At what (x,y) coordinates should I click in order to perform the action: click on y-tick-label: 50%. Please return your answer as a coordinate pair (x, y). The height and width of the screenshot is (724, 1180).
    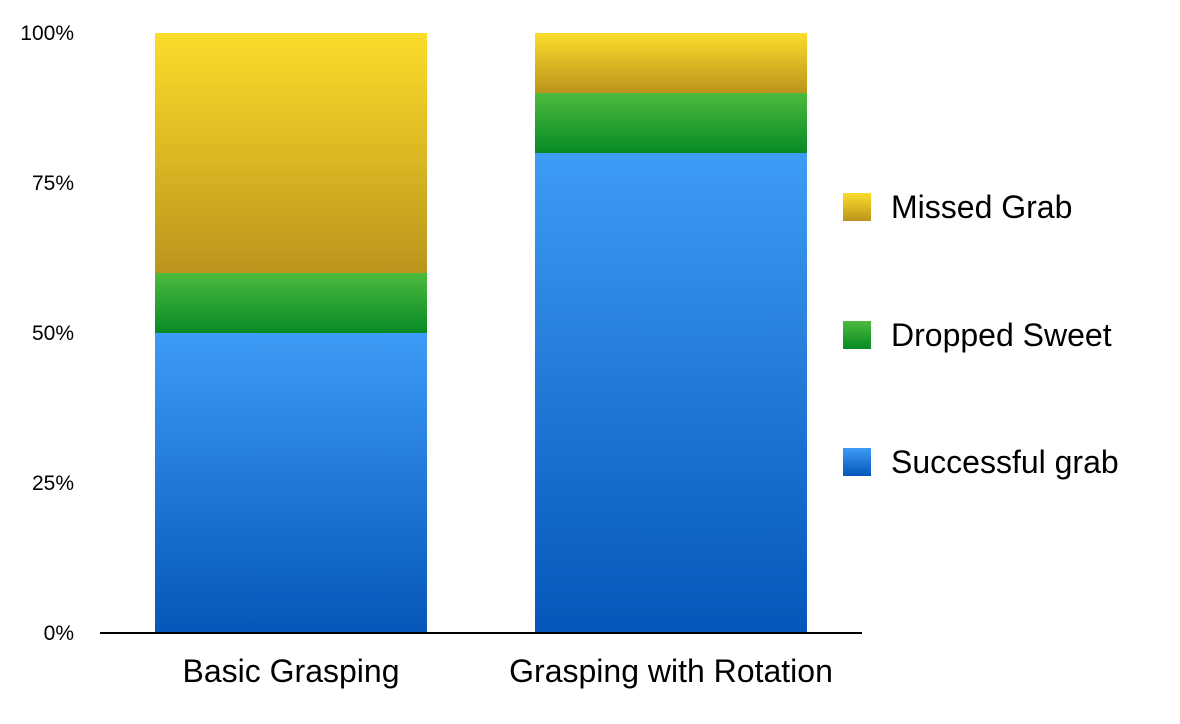
    Looking at the image, I should click on (53, 333).